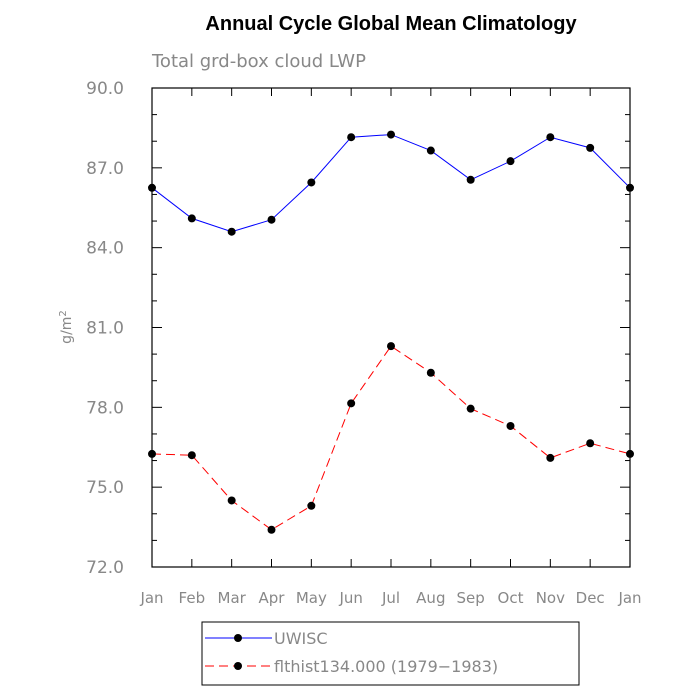 The image size is (700, 700). What do you see at coordinates (430, 598) in the screenshot?
I see `x-tick-label: Aug` at bounding box center [430, 598].